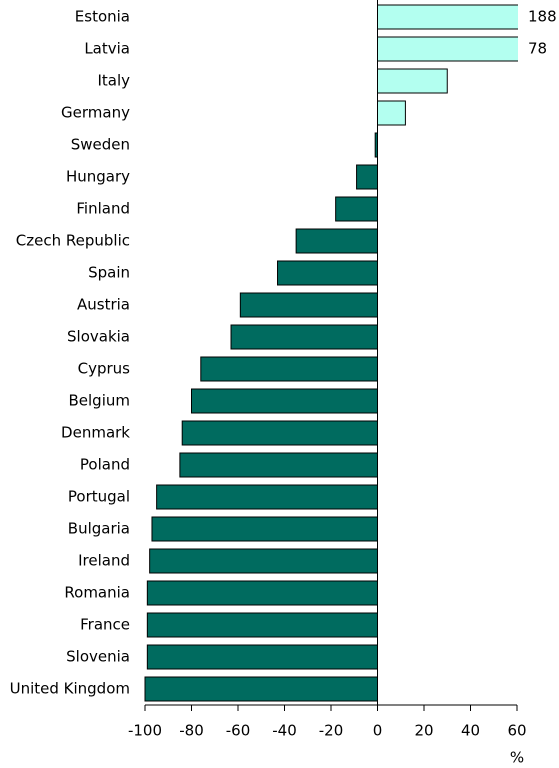  Describe the element at coordinates (537, 49) in the screenshot. I see `value-label: 78` at that location.